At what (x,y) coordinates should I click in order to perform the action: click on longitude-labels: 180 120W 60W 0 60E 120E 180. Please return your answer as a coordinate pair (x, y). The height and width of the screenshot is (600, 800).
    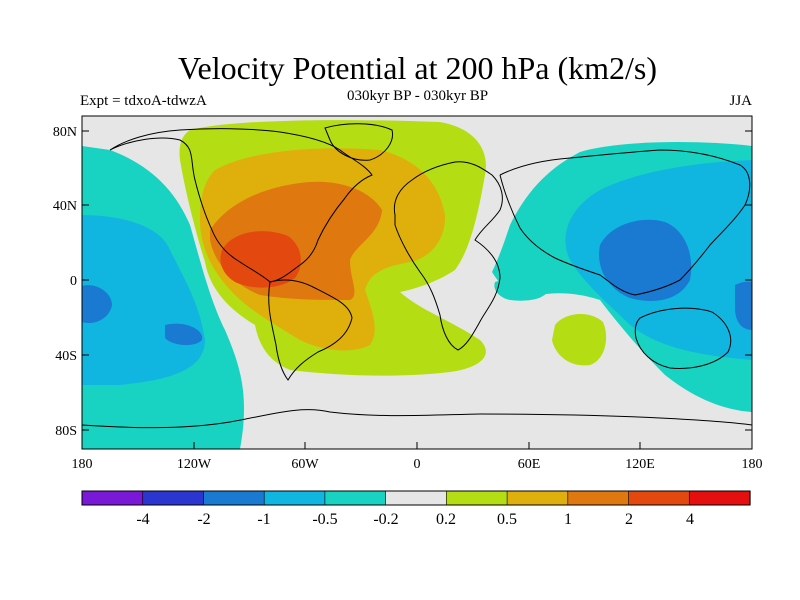
    Looking at the image, I should click on (417, 464).